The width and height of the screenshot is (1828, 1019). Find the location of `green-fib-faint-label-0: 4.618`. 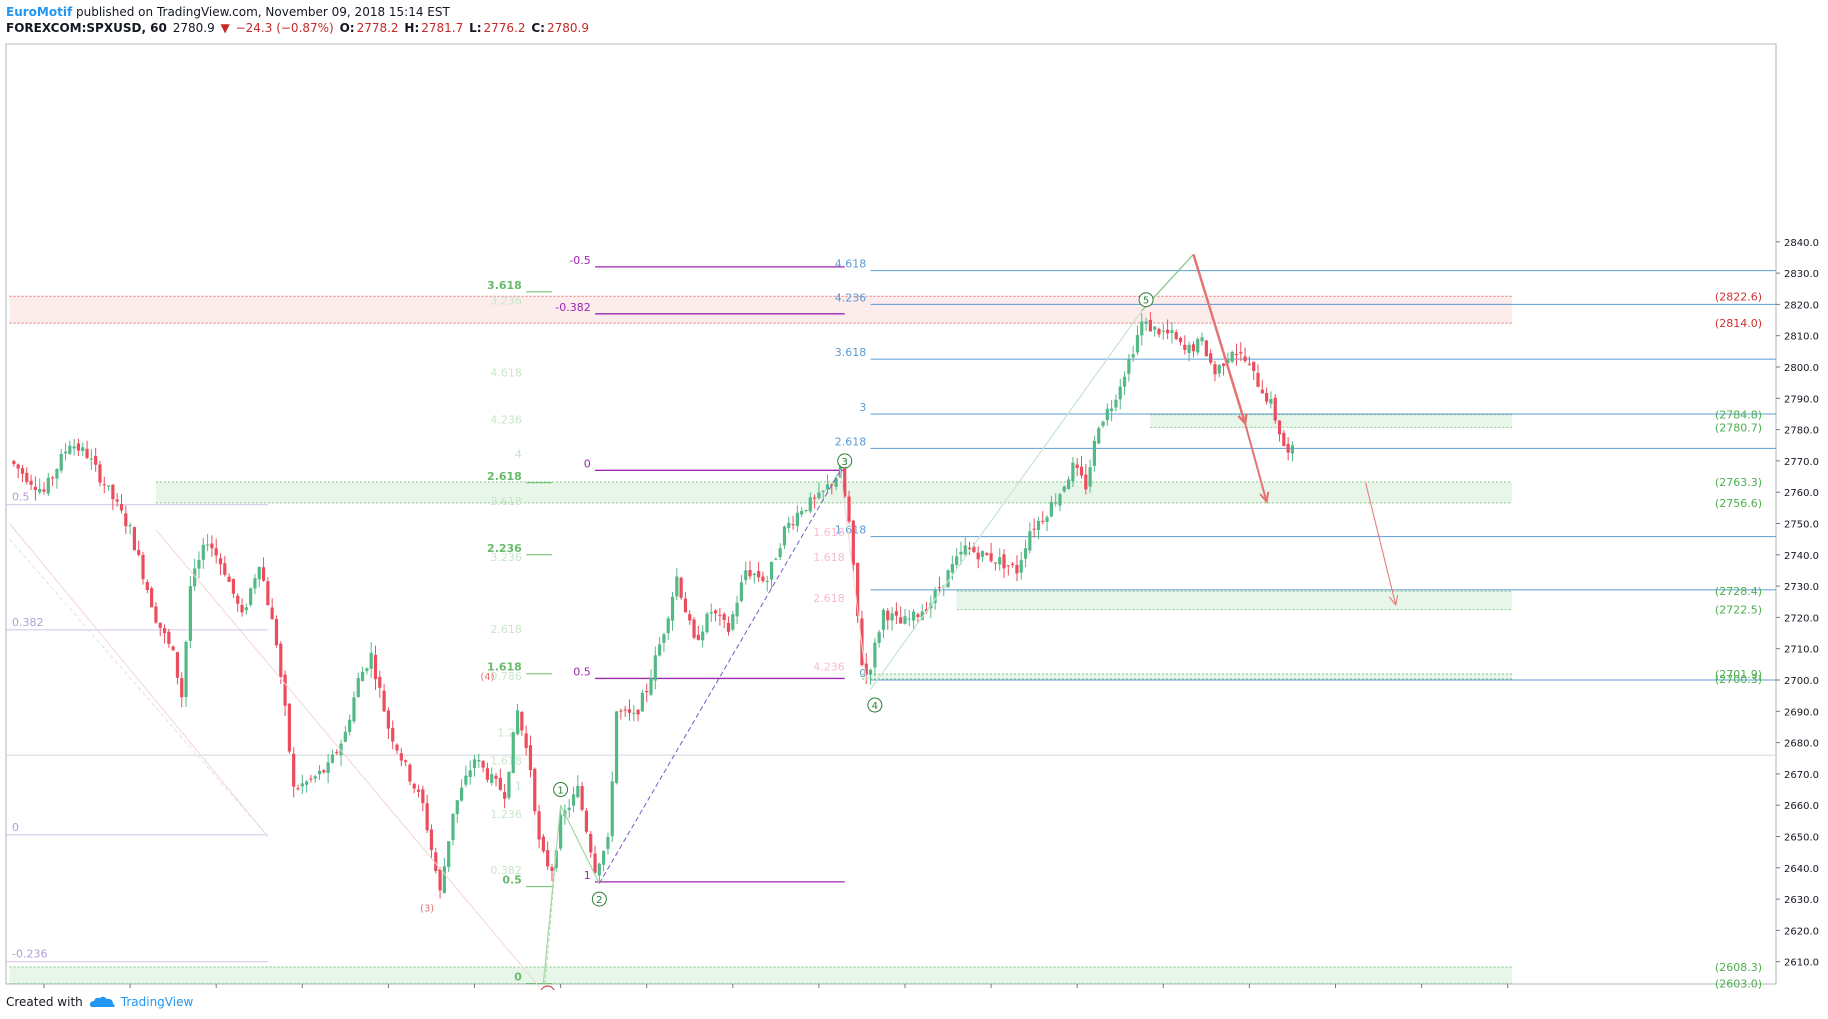

green-fib-faint-label-0: 4.618 is located at coordinates (506, 373).